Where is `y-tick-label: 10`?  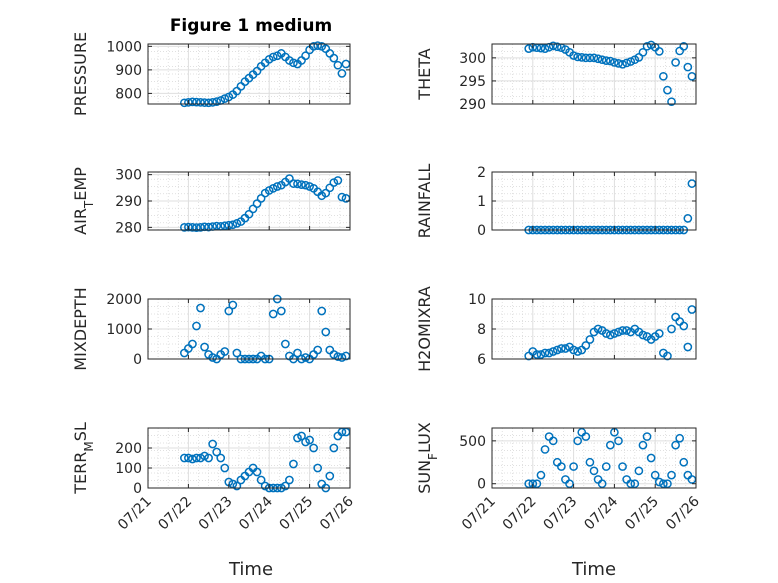
y-tick-label: 10 is located at coordinates (477, 300).